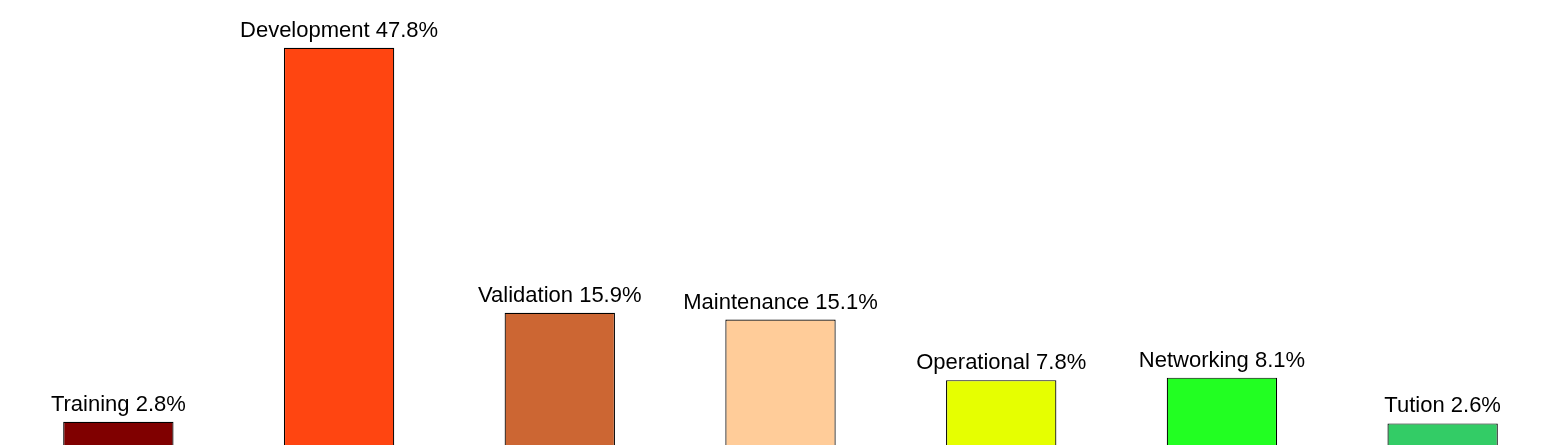  I want to click on x-tick-label: Development, so click(305, 29).